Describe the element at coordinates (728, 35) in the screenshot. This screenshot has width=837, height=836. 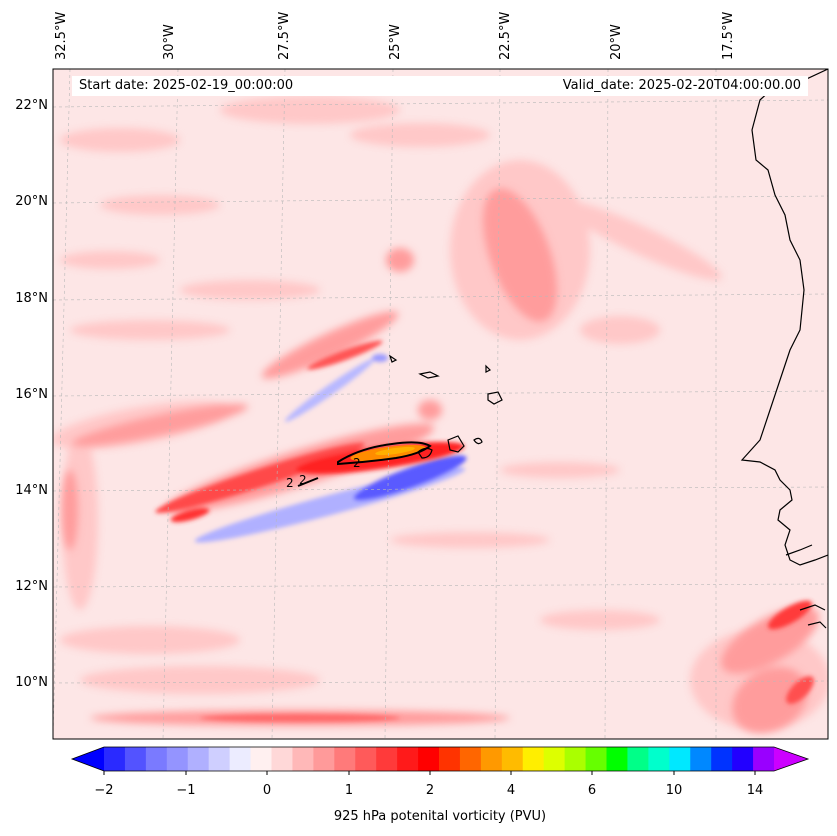
I see `lon-label: 17.5°W` at that location.